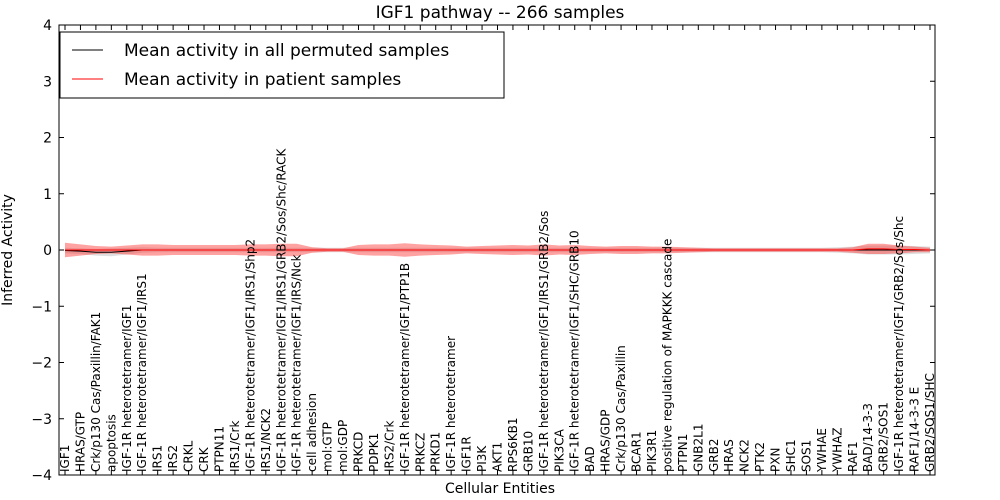  I want to click on x-category-label: Crk/p130 Cas/Paxillin/FAK1, so click(96, 392).